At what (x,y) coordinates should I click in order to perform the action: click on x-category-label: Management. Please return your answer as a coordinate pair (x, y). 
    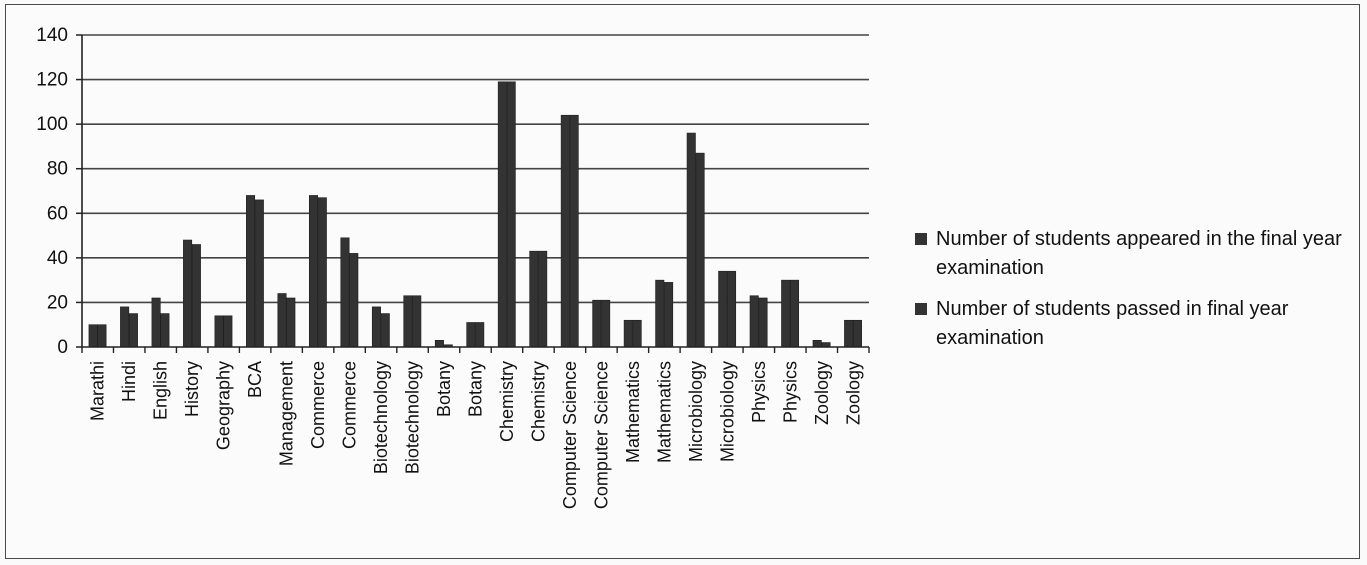
    Looking at the image, I should click on (287, 413).